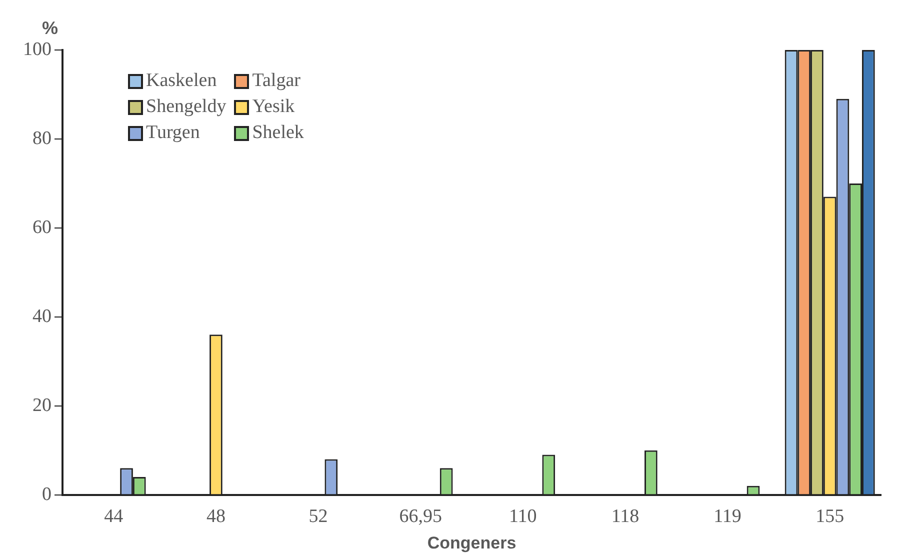 Image resolution: width=899 pixels, height=558 pixels. What do you see at coordinates (471, 542) in the screenshot?
I see `x-axis-title: Congeners` at bounding box center [471, 542].